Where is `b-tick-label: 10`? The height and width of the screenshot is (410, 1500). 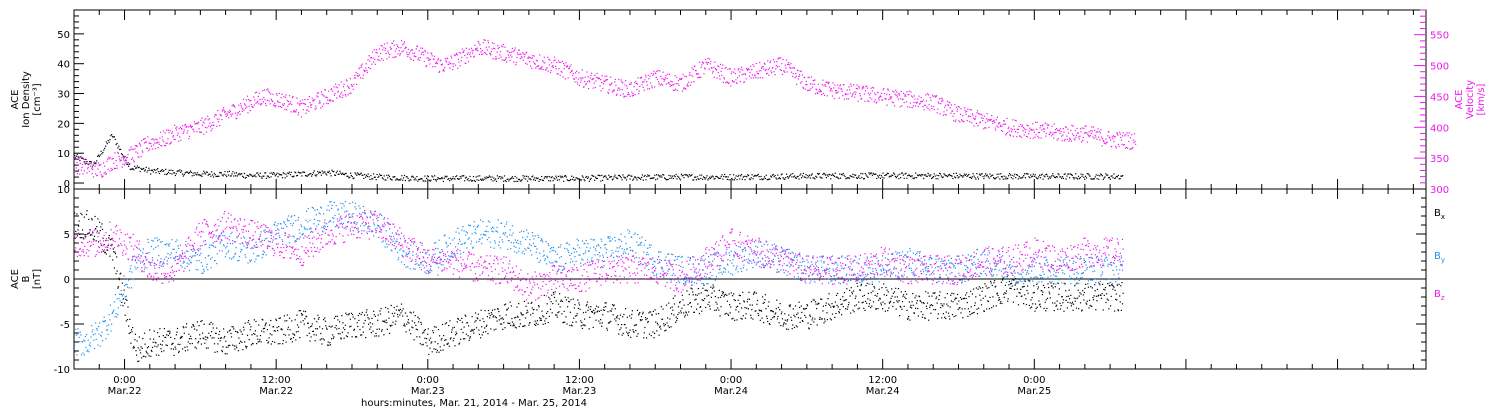
b-tick-label: 10 is located at coordinates (63, 190).